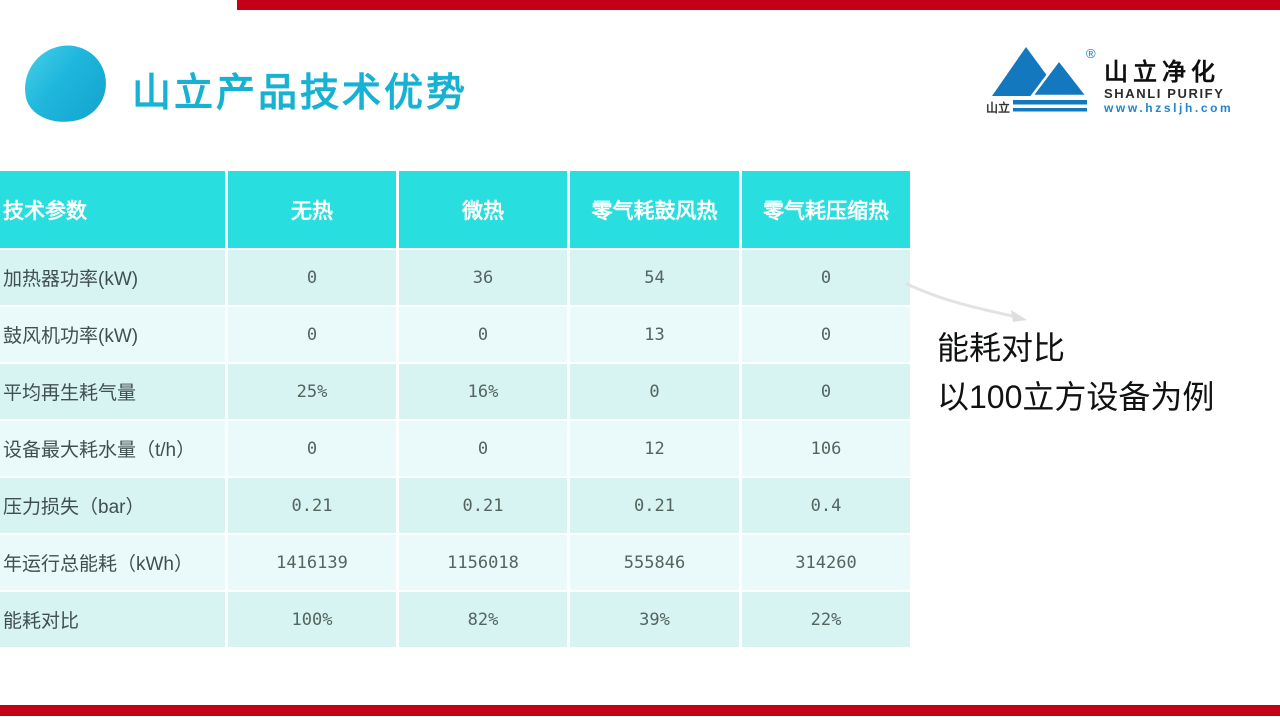 Image resolution: width=1280 pixels, height=720 pixels. I want to click on mountain-logo-icon: 山立 ®, so click(1041, 80).